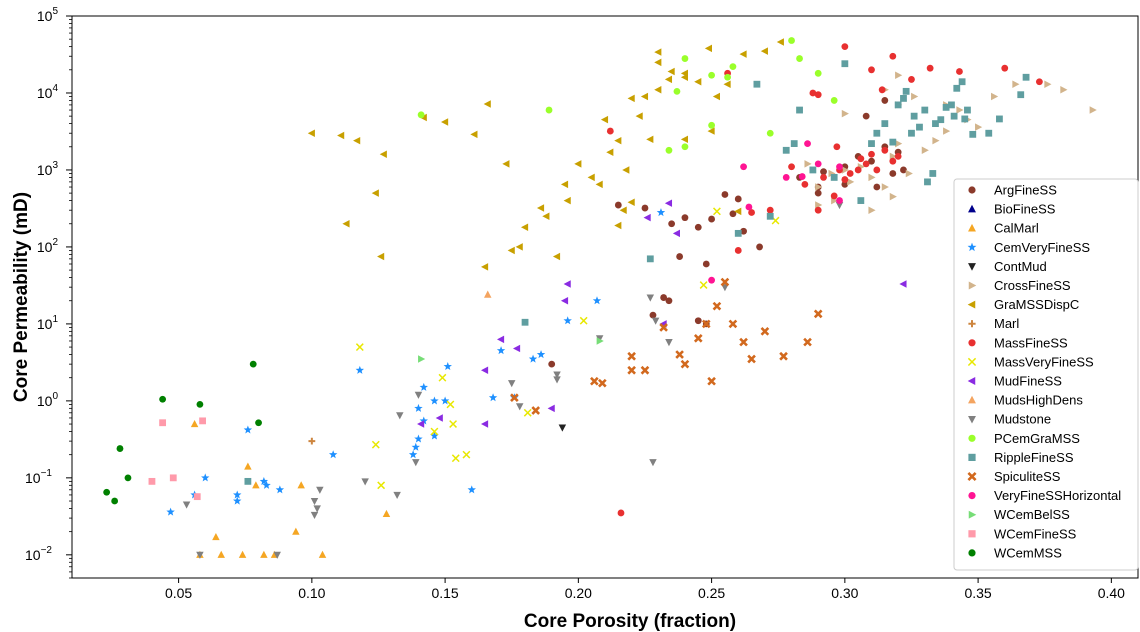 Image resolution: width=1140 pixels, height=632 pixels. I want to click on x-axis: 0.05 0.10 0.15 0.20 0.25 0.30 0.35 0.40, so click(645, 589).